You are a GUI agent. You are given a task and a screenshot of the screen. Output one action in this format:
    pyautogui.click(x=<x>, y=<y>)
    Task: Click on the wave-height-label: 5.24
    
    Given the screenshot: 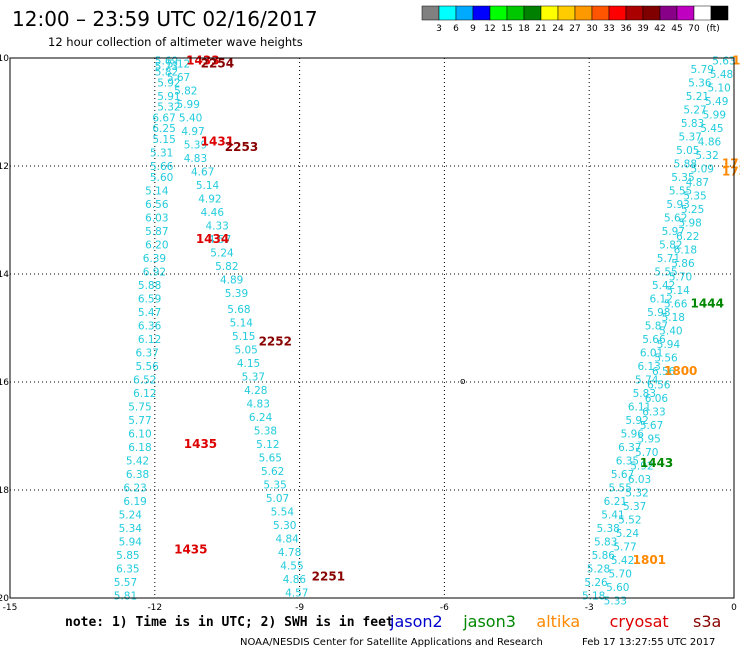 What is the action you would take?
    pyautogui.click(x=628, y=534)
    